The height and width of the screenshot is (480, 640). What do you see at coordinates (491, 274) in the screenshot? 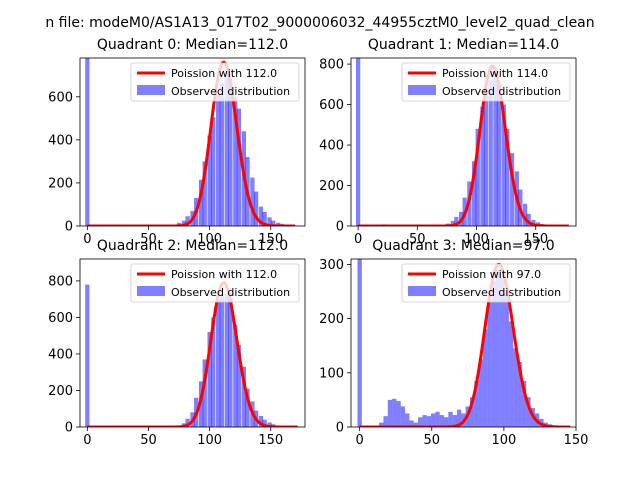
I see `legend-fit-label: Poission with 97.0` at bounding box center [491, 274].